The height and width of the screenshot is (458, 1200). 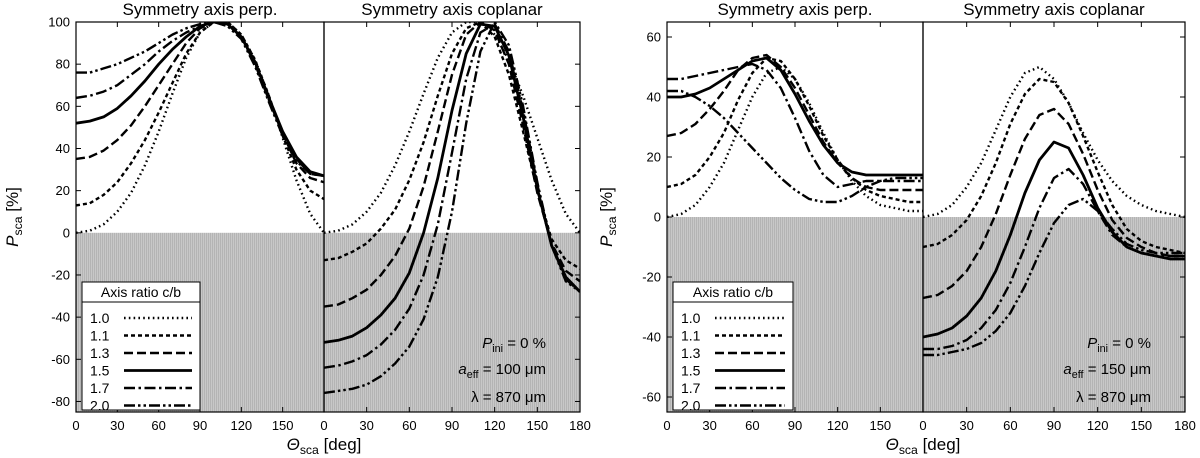 I want to click on series-line-left-1.5, so click(x=795, y=116).